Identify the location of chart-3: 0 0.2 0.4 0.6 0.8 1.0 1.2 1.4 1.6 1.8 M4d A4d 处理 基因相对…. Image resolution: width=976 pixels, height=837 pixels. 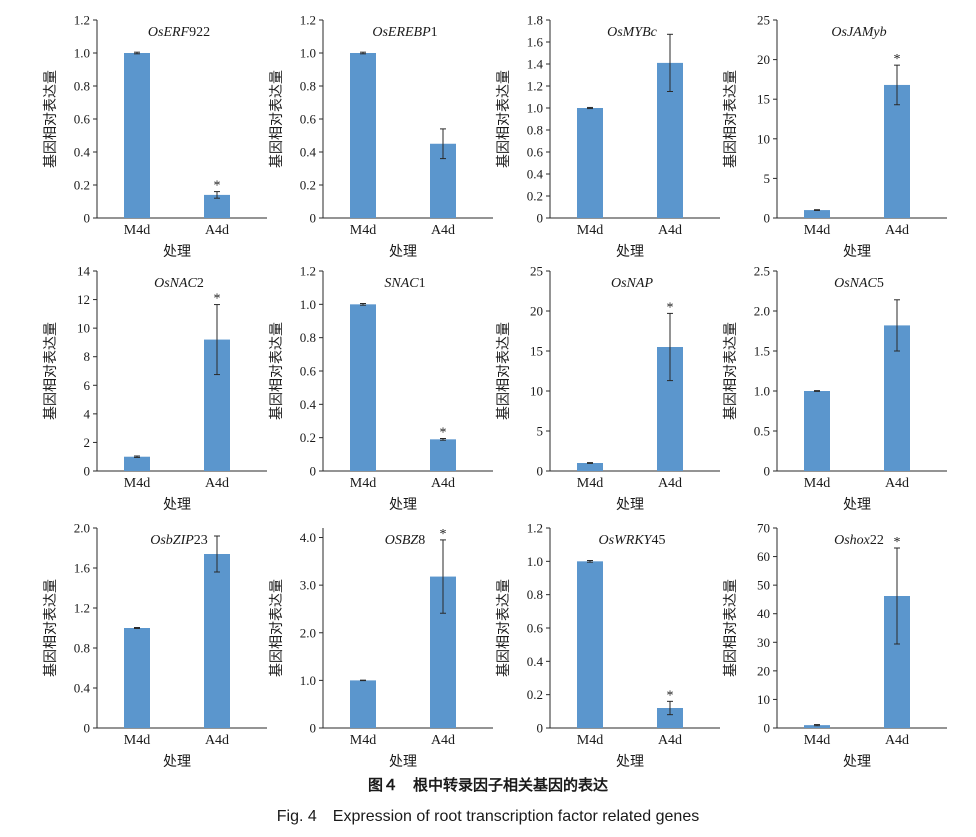
(607, 136).